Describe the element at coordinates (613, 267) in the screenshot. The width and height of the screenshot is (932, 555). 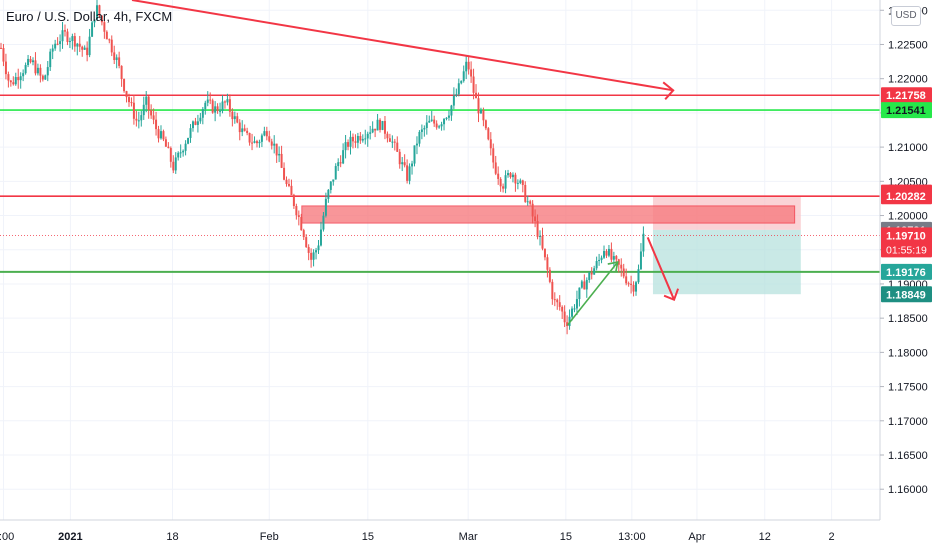
I see `support-arrowhead` at that location.